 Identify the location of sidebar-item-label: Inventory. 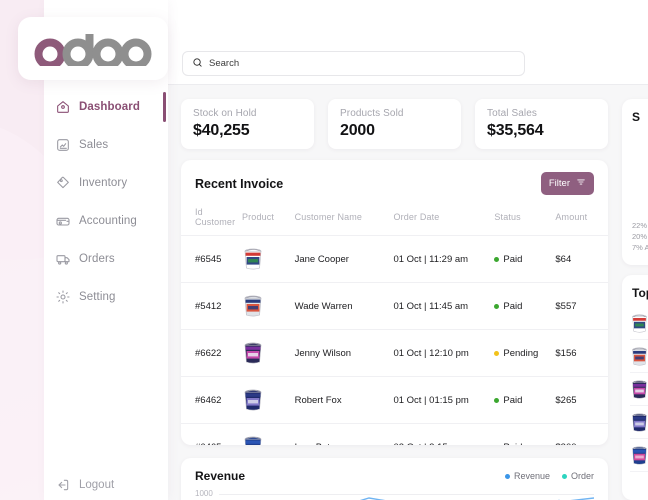
(103, 183).